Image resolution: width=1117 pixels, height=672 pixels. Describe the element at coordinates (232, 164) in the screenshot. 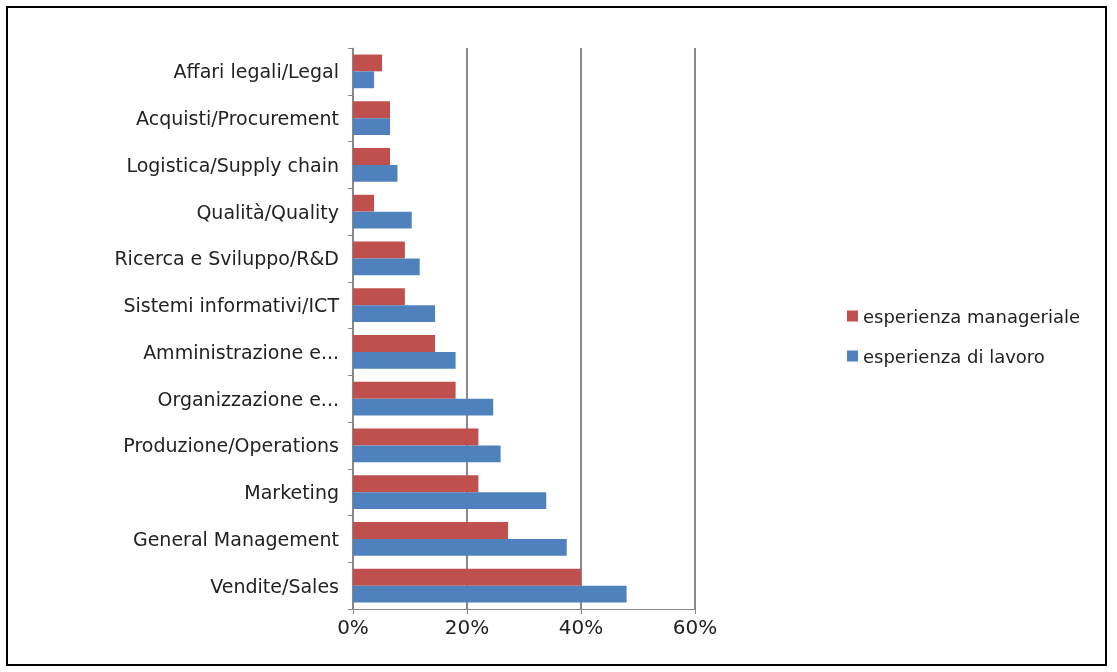

I see `y-tick-label: Logistica/Supply chain` at that location.